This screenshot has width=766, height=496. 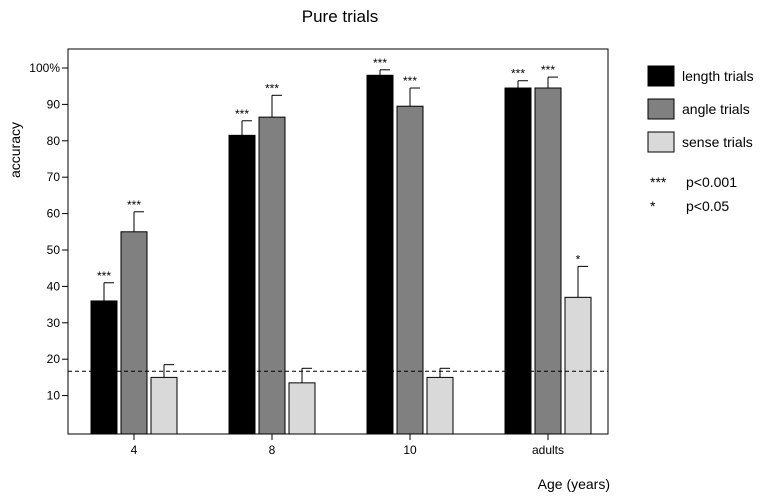 I want to click on y-tick-label: 30, so click(x=54, y=323).